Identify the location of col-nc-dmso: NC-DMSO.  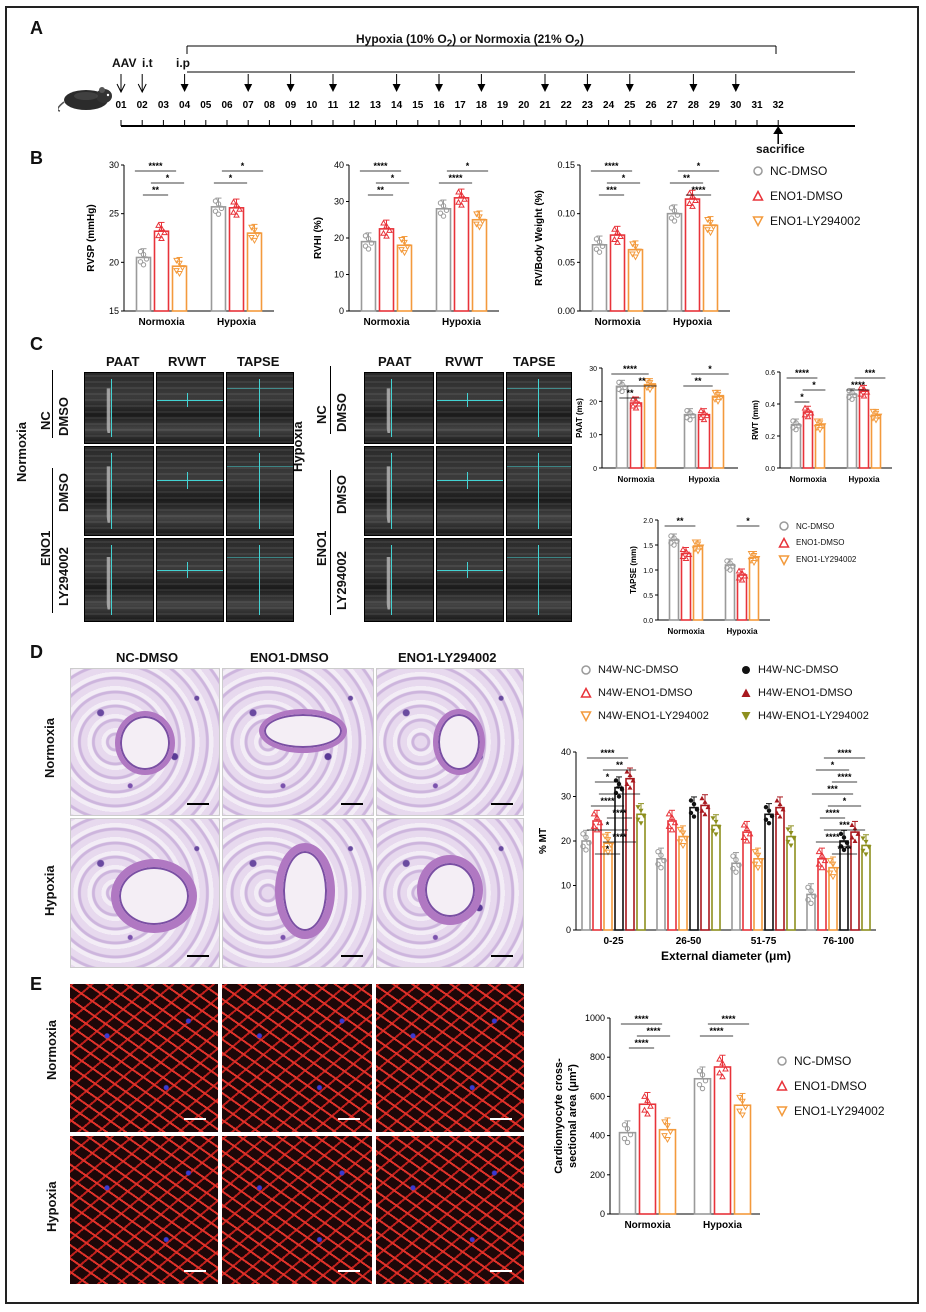
(147, 657).